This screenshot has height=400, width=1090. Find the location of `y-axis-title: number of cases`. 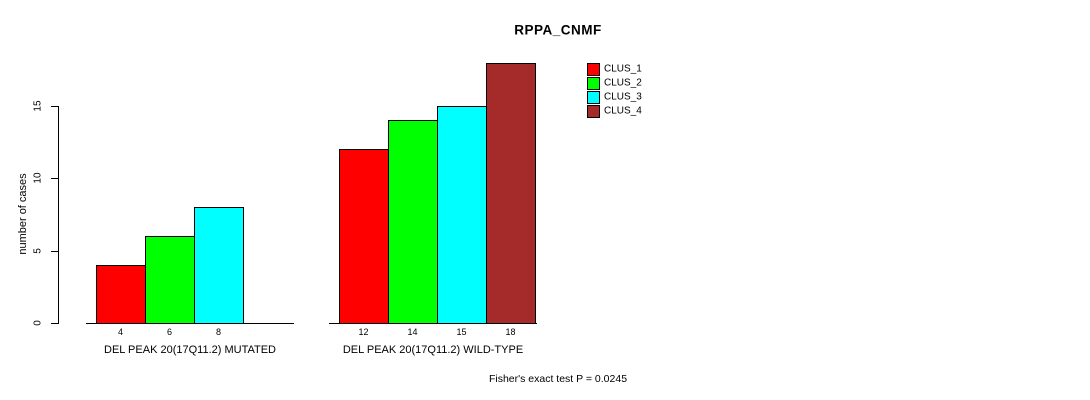

y-axis-title: number of cases is located at coordinates (23, 214).